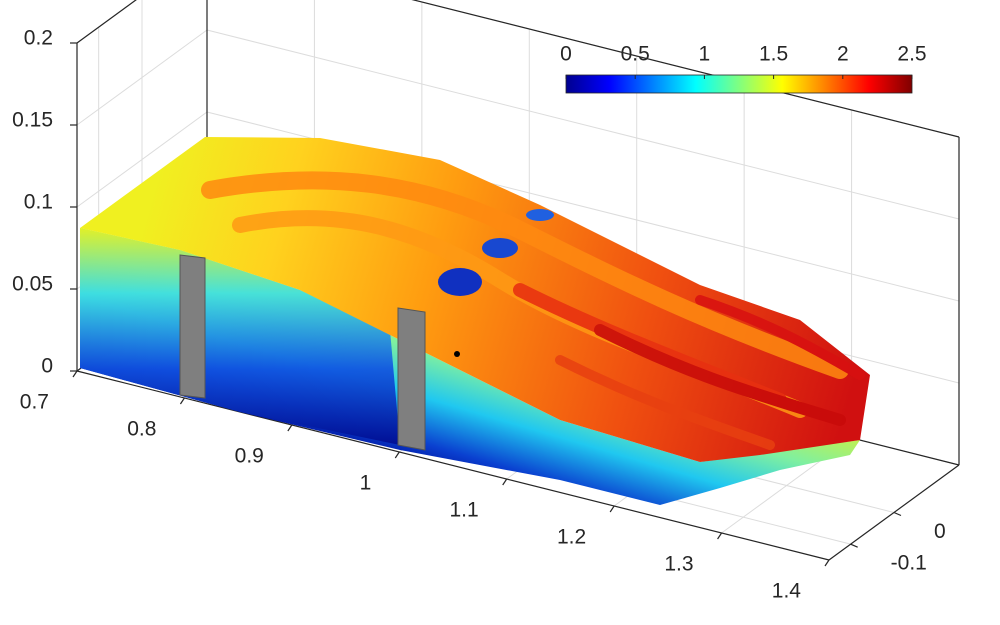 This screenshot has height=625, width=1000. What do you see at coordinates (909, 563) in the screenshot?
I see `y-tick-label: -0.1` at bounding box center [909, 563].